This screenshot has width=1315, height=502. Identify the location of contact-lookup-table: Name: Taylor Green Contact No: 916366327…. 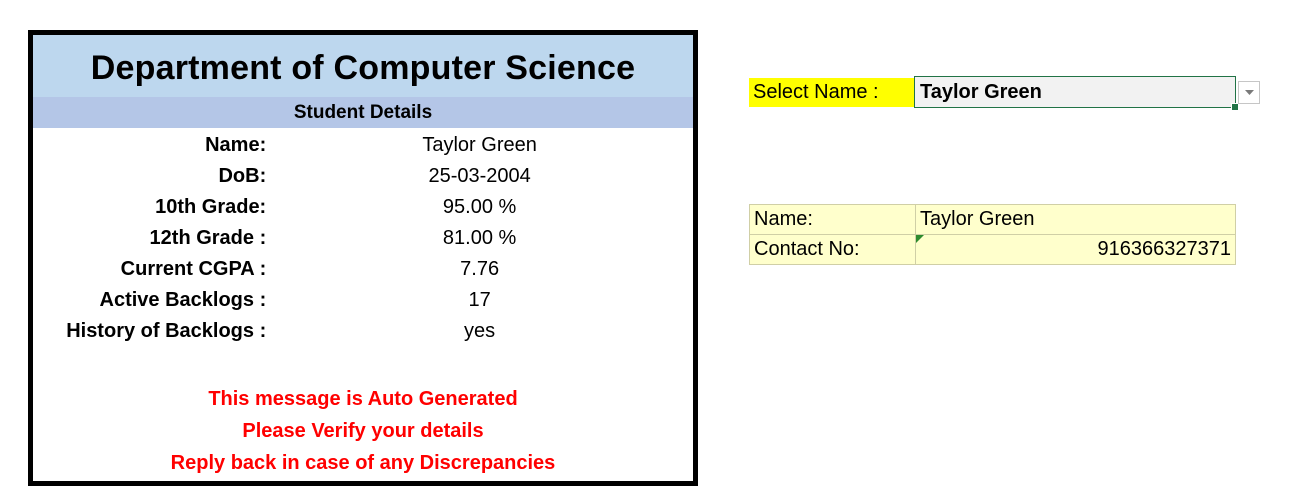
(992, 234).